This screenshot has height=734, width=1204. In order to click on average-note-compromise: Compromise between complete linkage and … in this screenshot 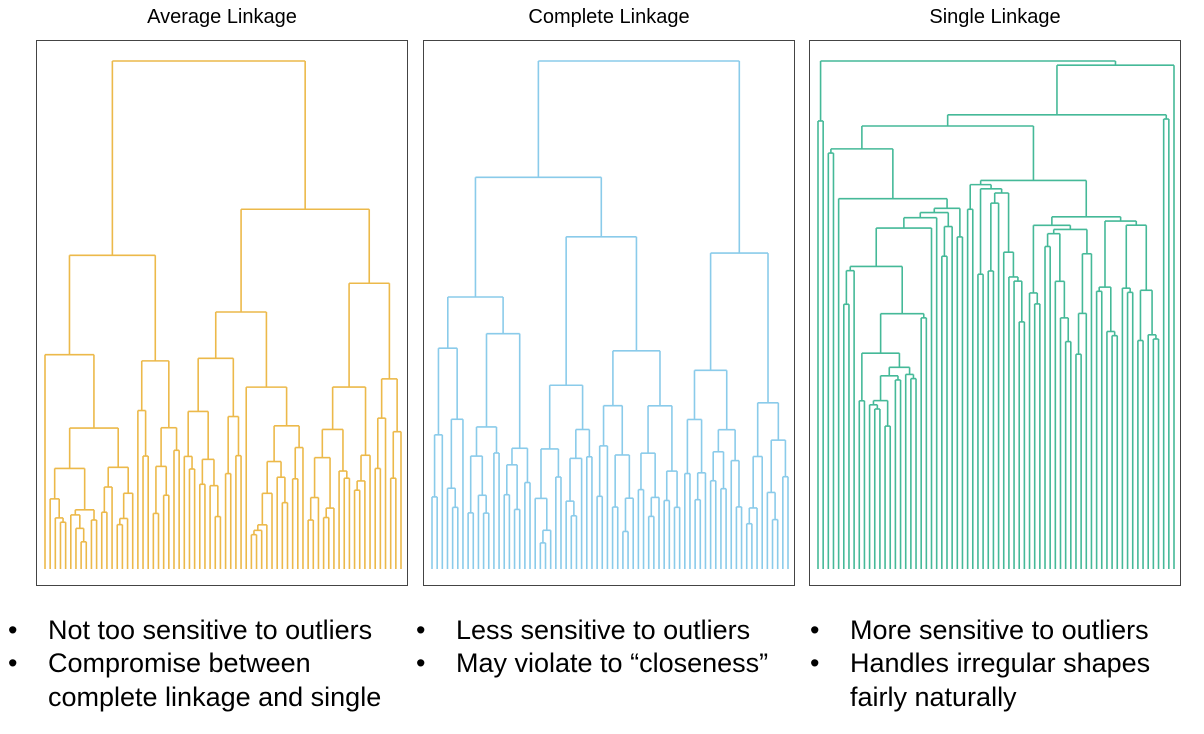, I will do `click(208, 680)`.